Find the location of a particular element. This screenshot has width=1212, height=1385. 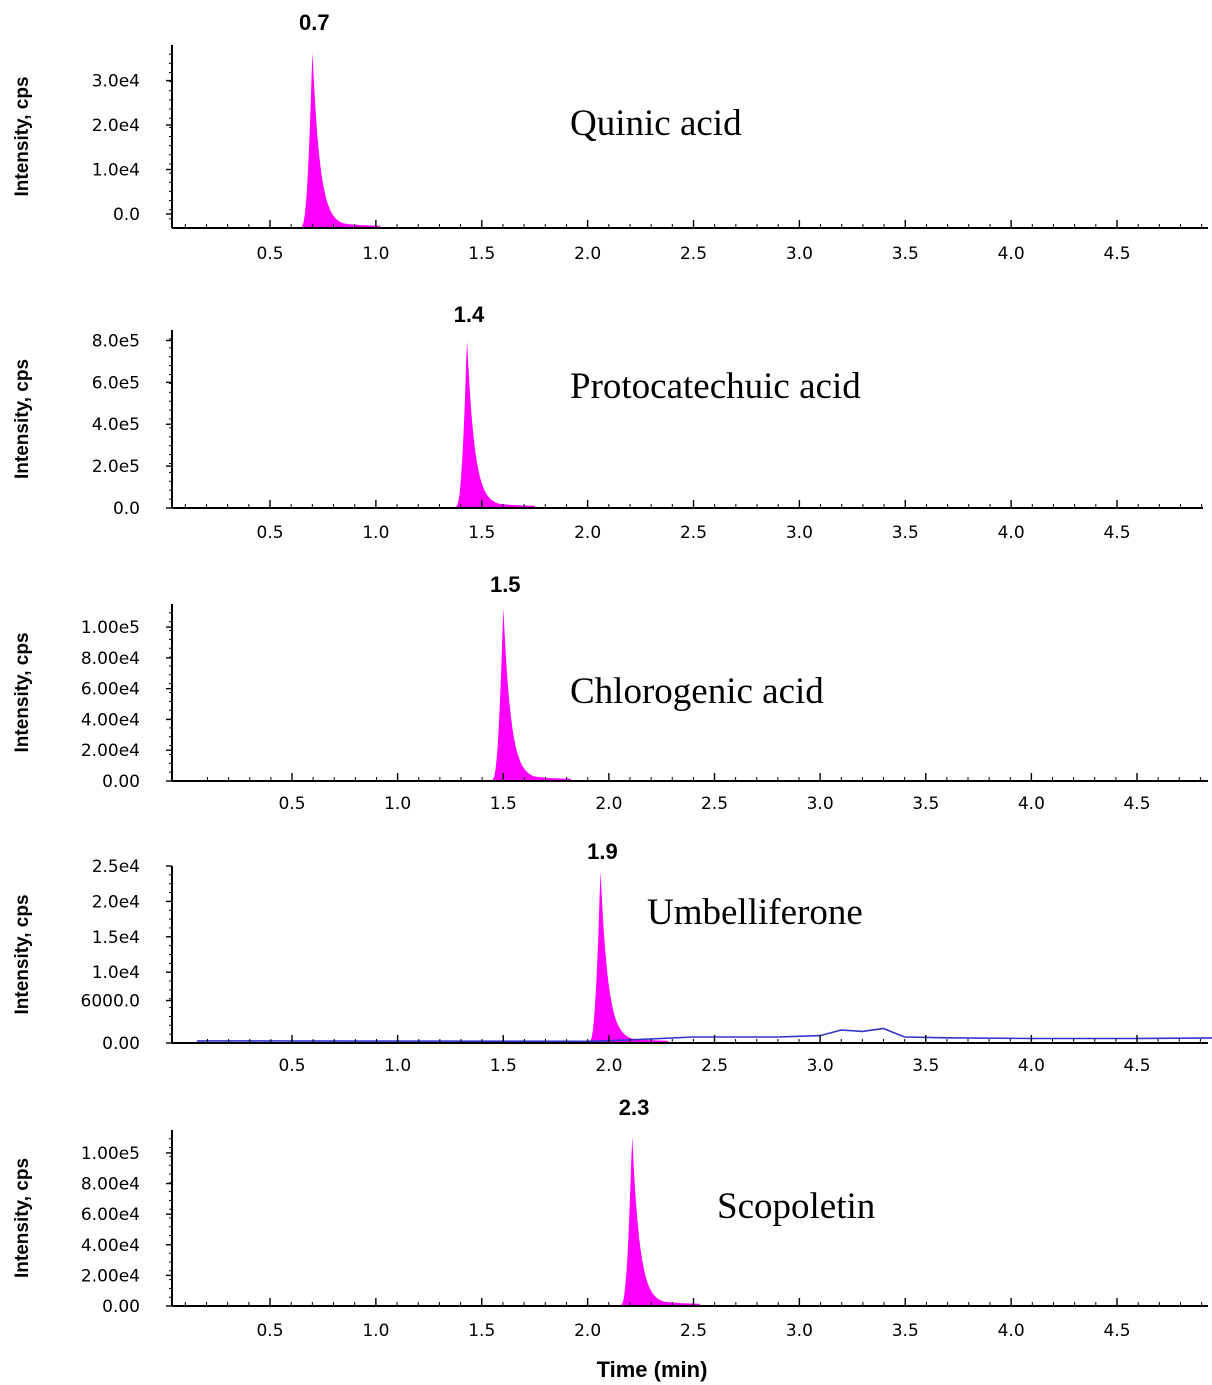

peak-rt-label: 1.9 is located at coordinates (602, 851).